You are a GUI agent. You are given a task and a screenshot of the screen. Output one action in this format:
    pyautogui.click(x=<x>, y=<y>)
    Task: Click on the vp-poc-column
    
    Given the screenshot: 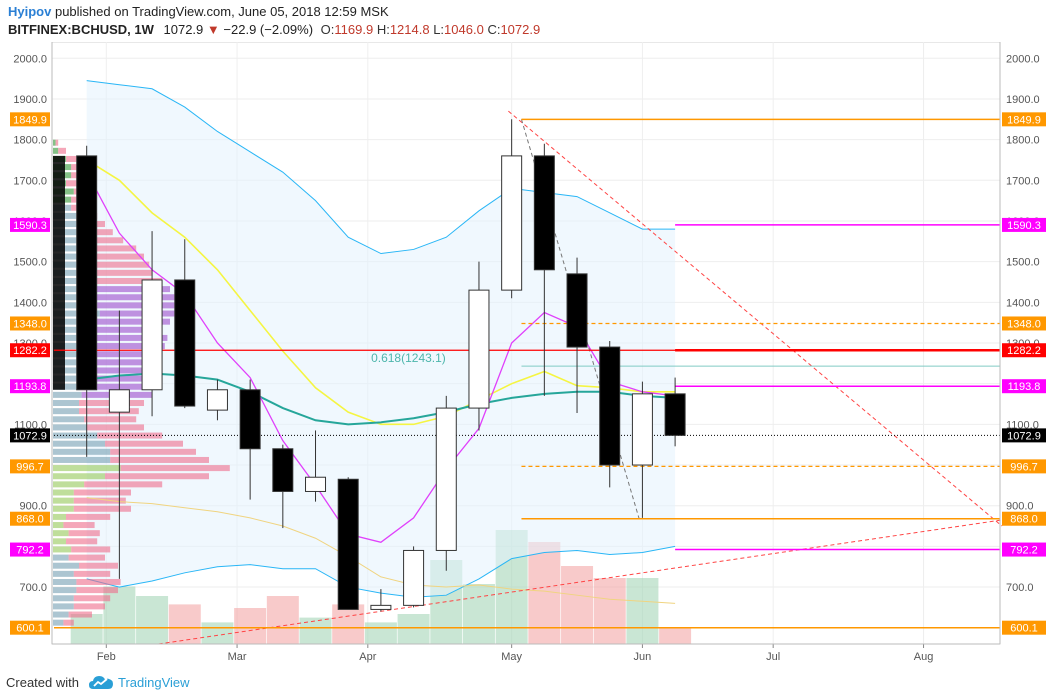 What is the action you would take?
    pyautogui.click(x=59, y=272)
    